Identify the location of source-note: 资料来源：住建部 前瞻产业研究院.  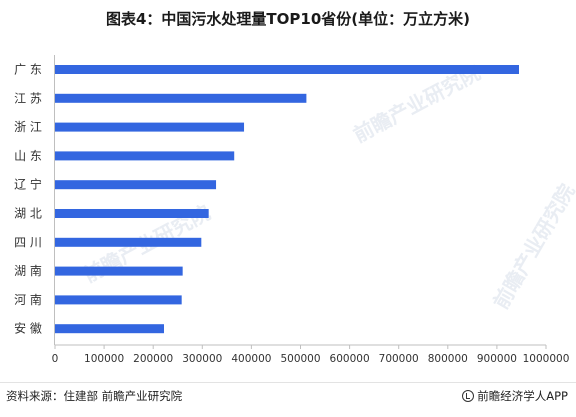
(94, 396).